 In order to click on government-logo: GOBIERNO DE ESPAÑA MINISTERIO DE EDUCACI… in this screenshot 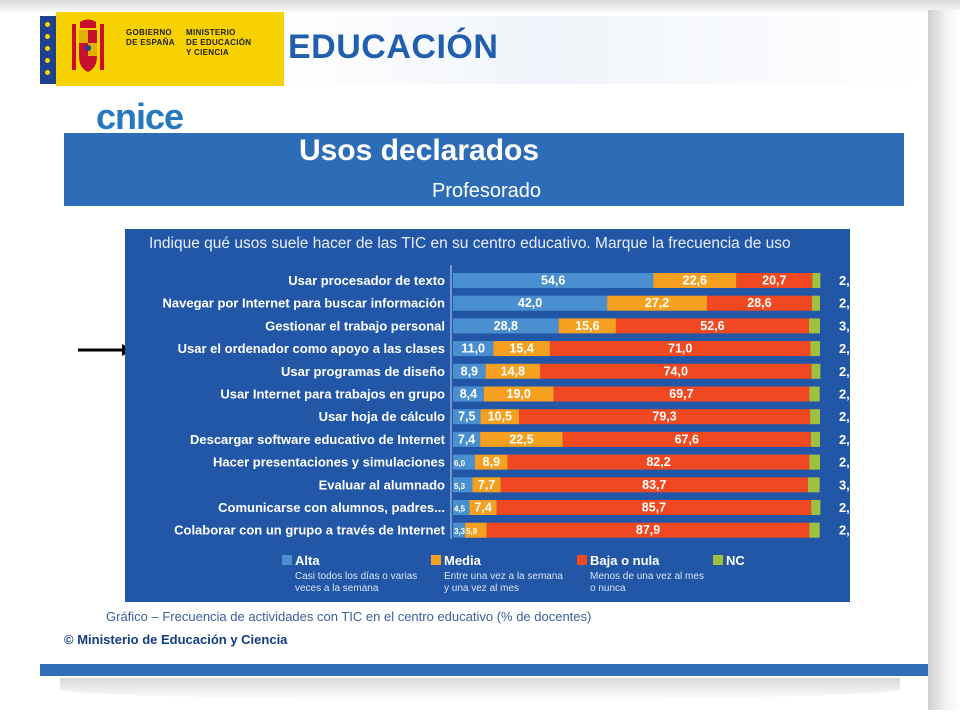, I will do `click(170, 49)`.